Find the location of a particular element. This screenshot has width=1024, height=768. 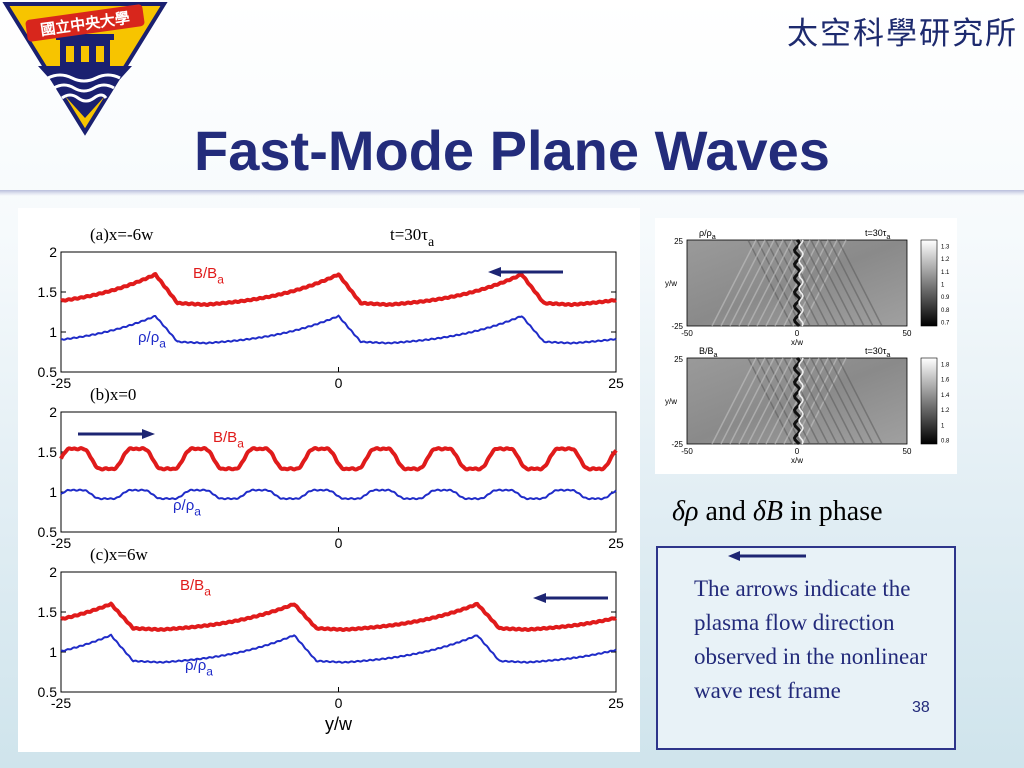

institute-name: 太空科學研究所 is located at coordinates (902, 34).